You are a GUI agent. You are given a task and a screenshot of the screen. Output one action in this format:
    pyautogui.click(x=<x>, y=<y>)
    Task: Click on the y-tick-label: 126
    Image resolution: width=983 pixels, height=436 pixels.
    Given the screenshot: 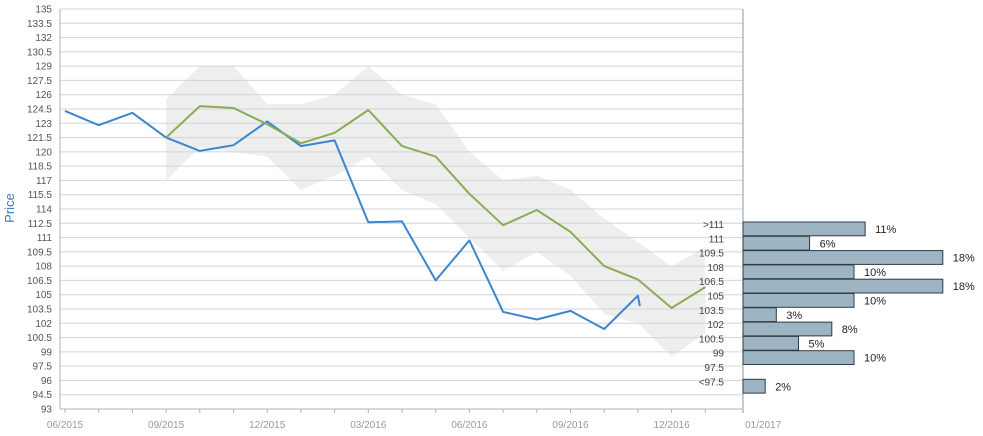 What is the action you would take?
    pyautogui.click(x=43, y=95)
    